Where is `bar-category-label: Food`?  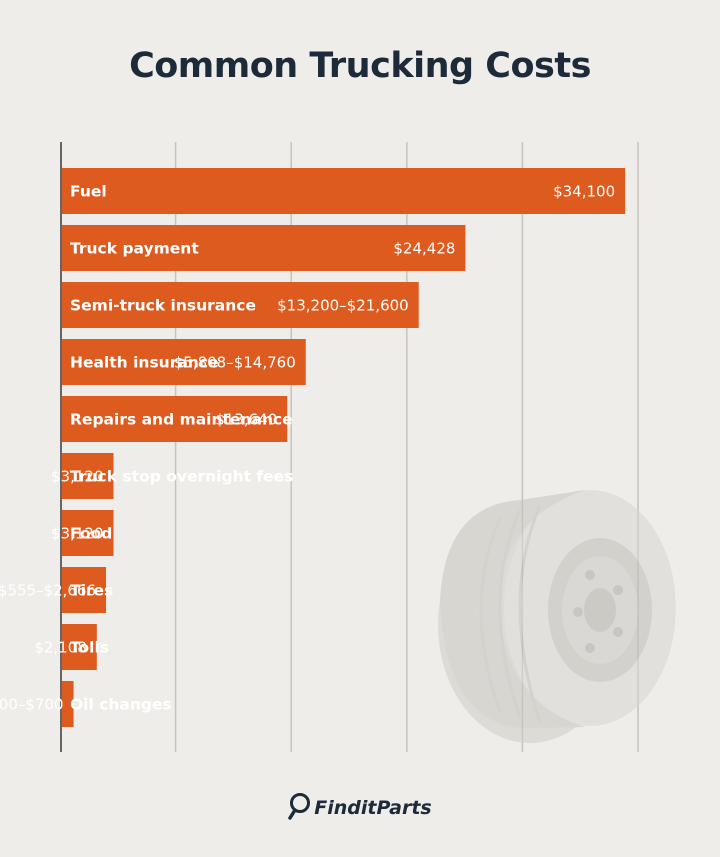 bar-category-label: Food is located at coordinates (91, 534).